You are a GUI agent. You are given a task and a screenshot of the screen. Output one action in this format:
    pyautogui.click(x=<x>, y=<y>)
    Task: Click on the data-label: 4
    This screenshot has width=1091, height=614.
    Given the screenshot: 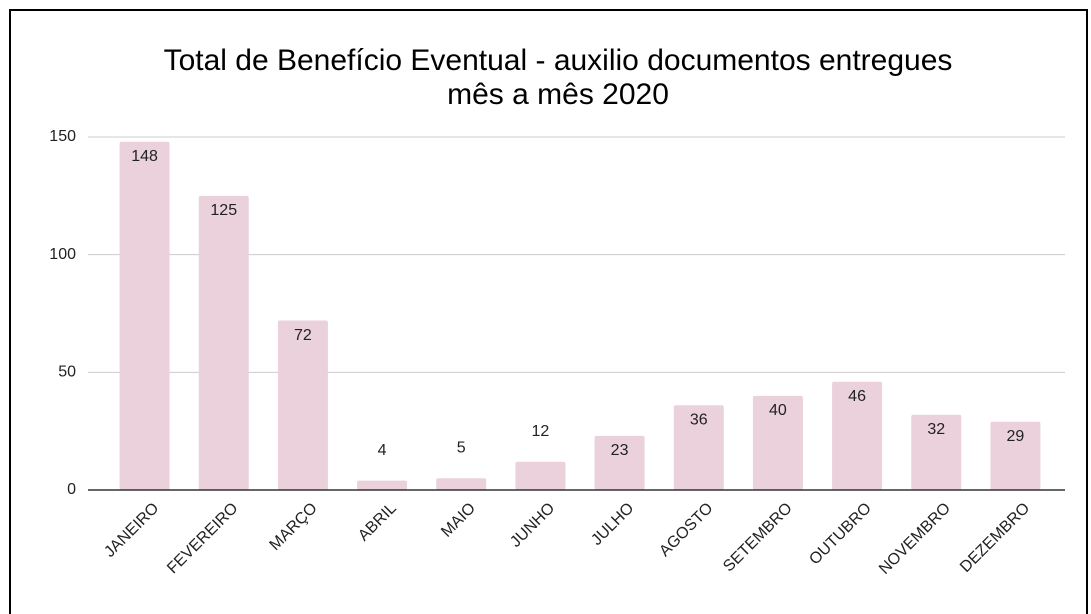 What is the action you would take?
    pyautogui.click(x=382, y=450)
    